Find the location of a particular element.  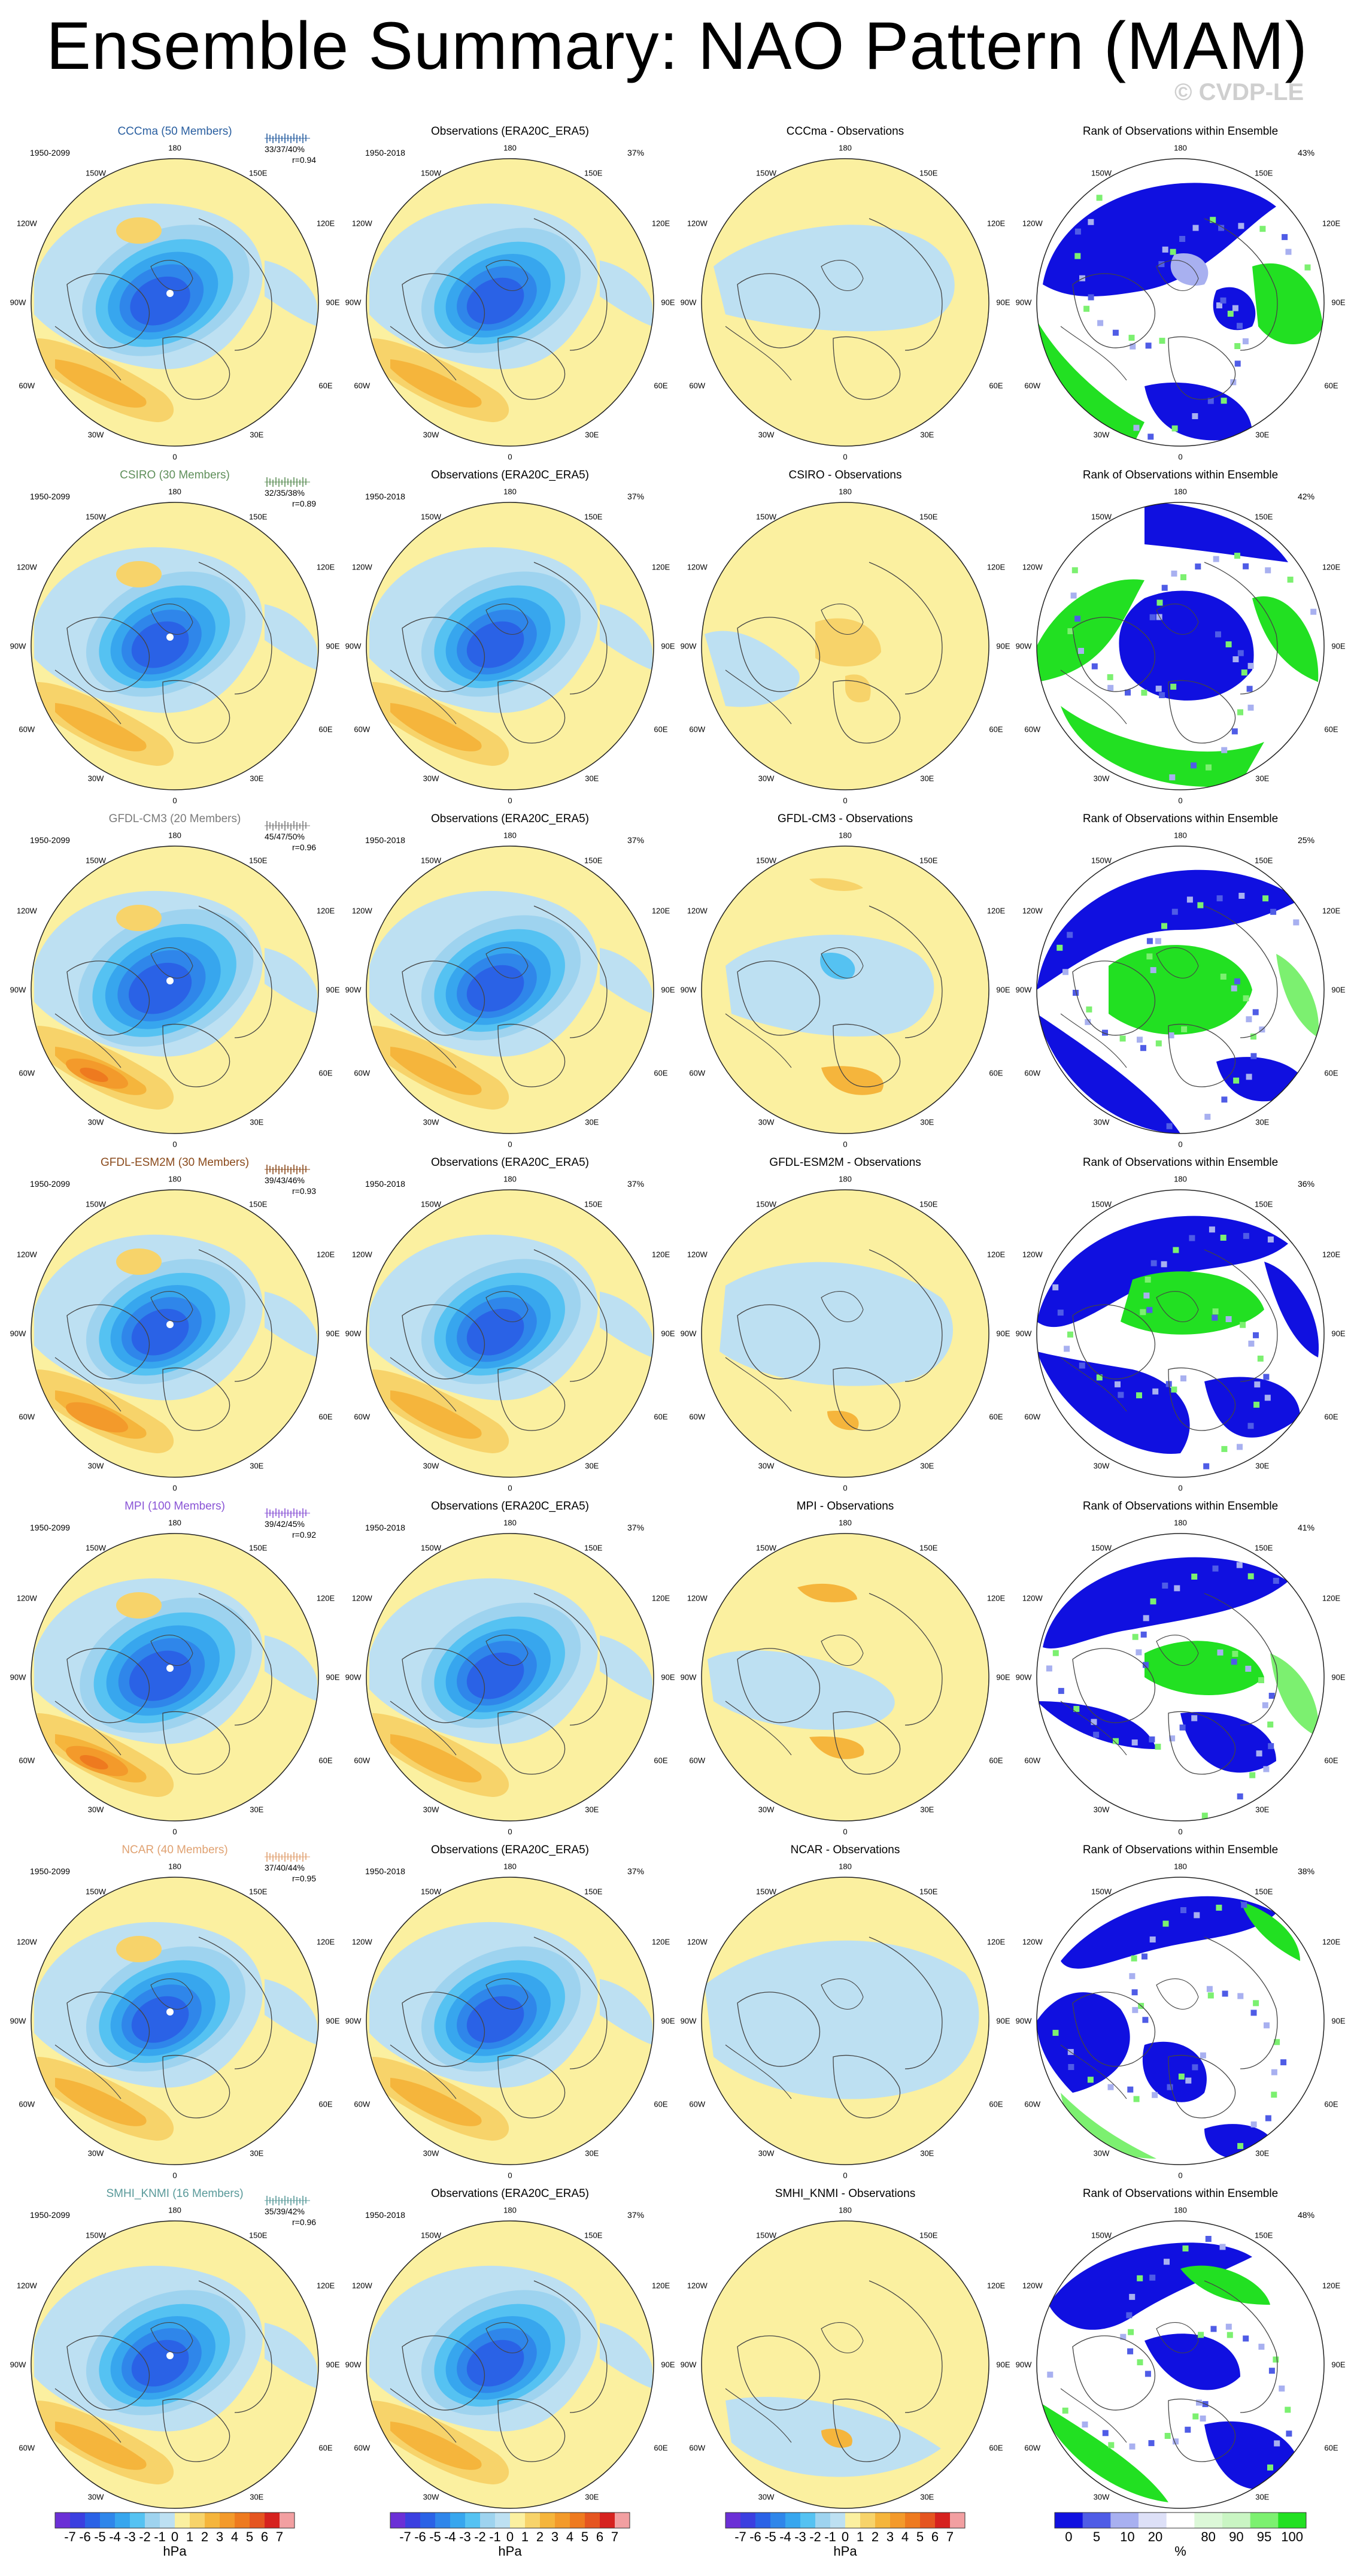

difference-map is located at coordinates (845, 2021).